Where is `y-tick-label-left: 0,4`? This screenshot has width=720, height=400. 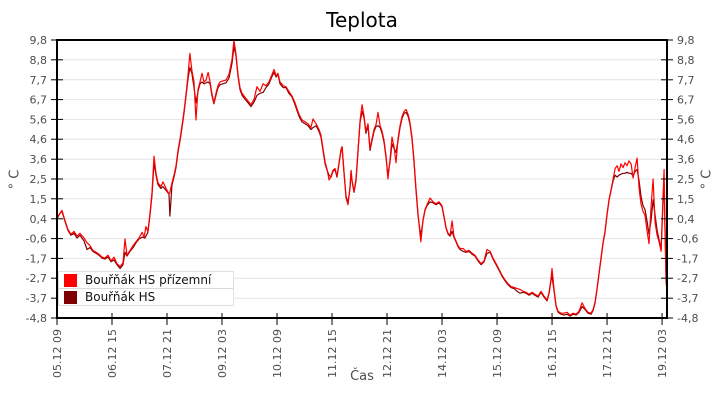
y-tick-label-left: 0,4 is located at coordinates (39, 219).